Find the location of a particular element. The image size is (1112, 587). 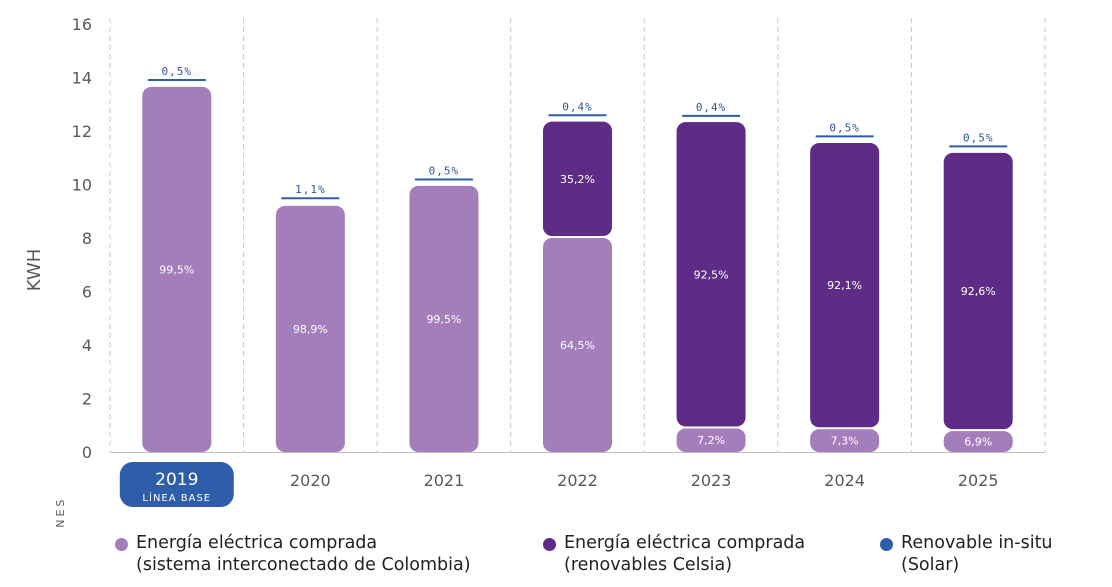

x-tick-label-2019: 2019 is located at coordinates (176, 480).